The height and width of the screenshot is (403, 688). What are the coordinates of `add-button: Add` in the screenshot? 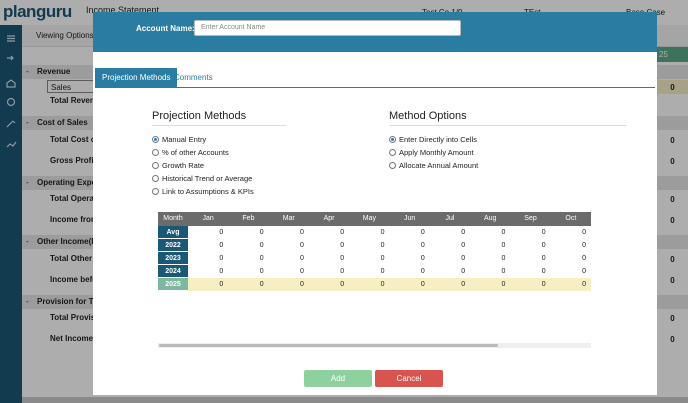 It's located at (338, 378).